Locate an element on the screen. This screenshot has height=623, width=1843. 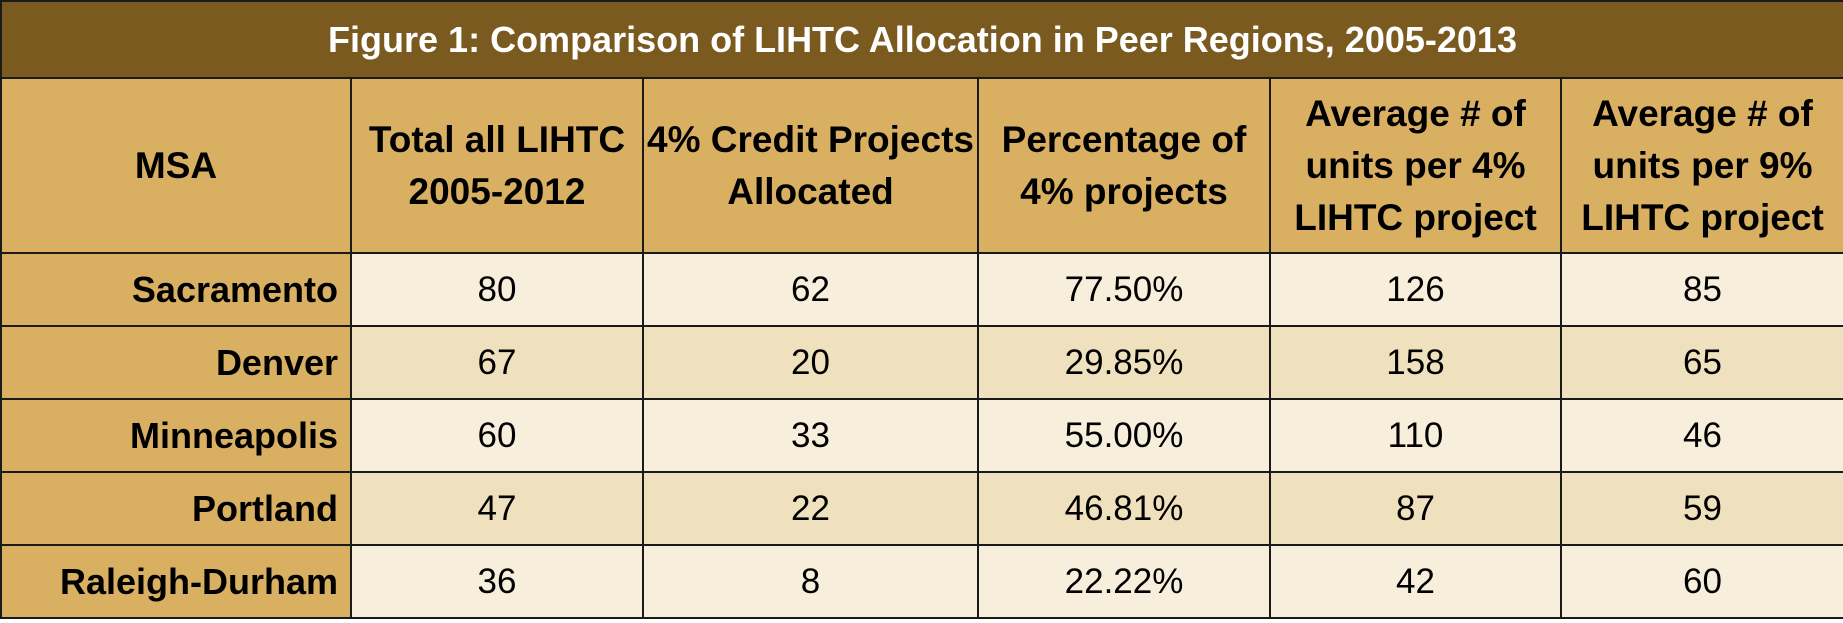
table-cell: 8 is located at coordinates (810, 581).